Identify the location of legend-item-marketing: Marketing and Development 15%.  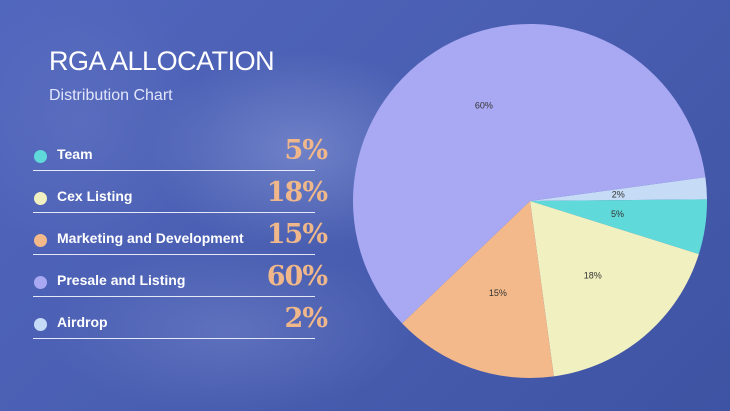
(180, 237).